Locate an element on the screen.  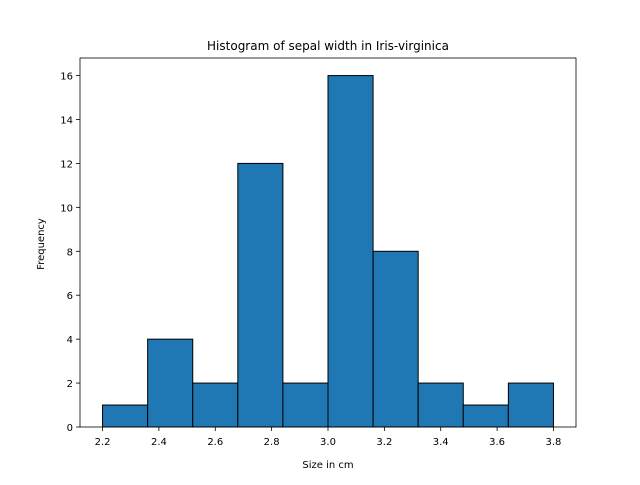
y-tick-label: 6 is located at coordinates (70, 296).